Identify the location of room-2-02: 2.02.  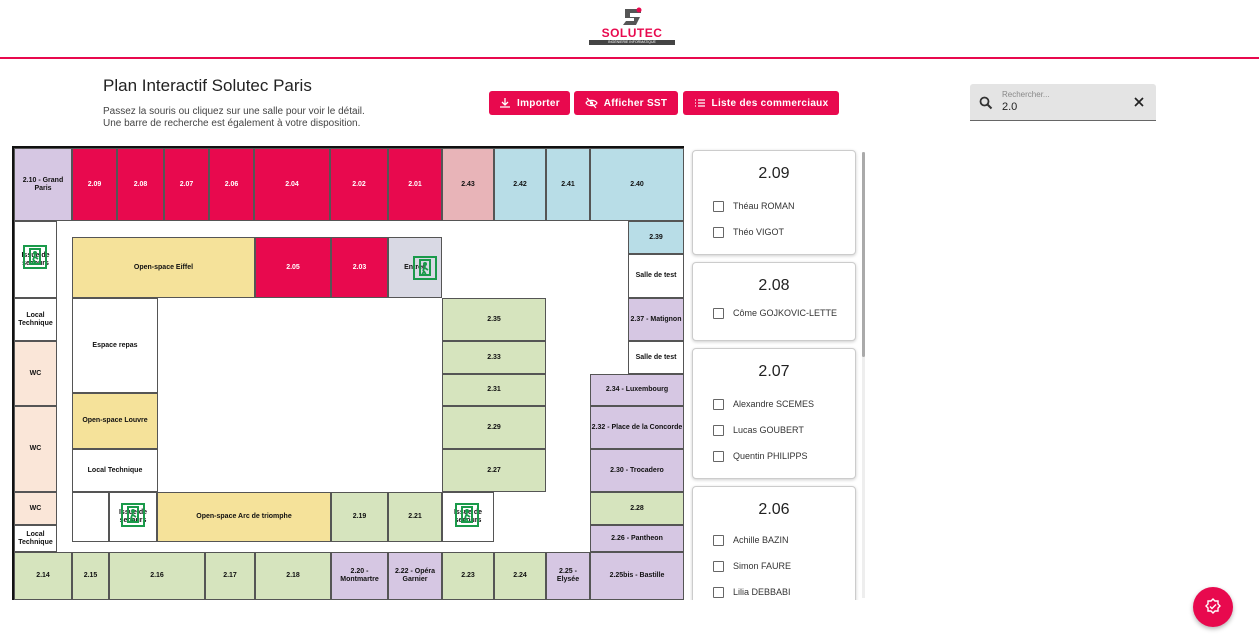
(359, 184).